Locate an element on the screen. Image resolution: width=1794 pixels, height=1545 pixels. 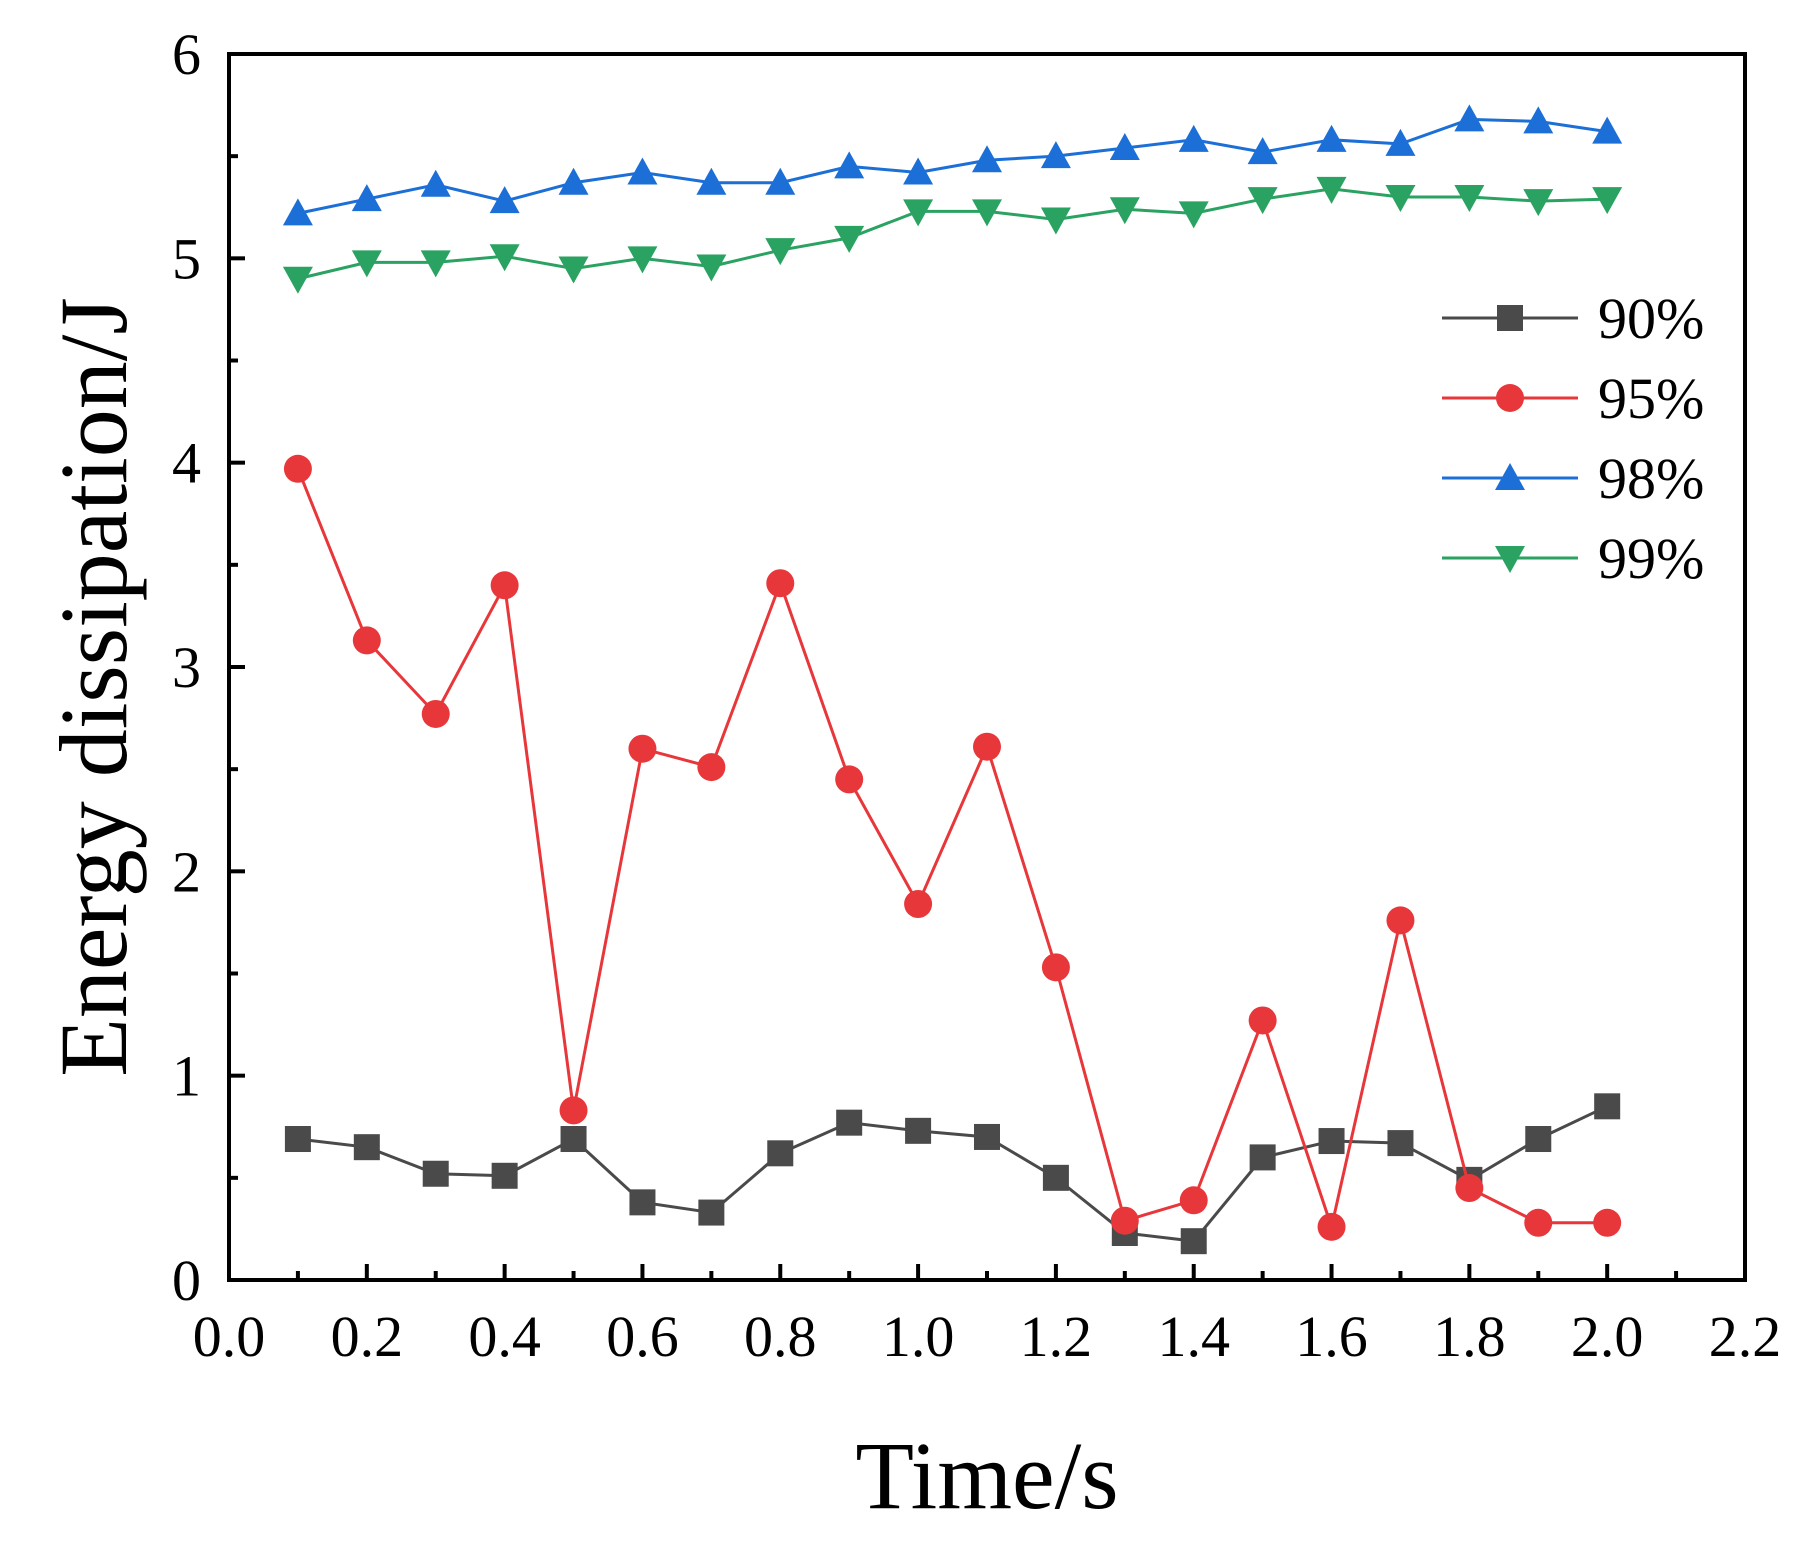
legend-item: 90% is located at coordinates (1573, 318).